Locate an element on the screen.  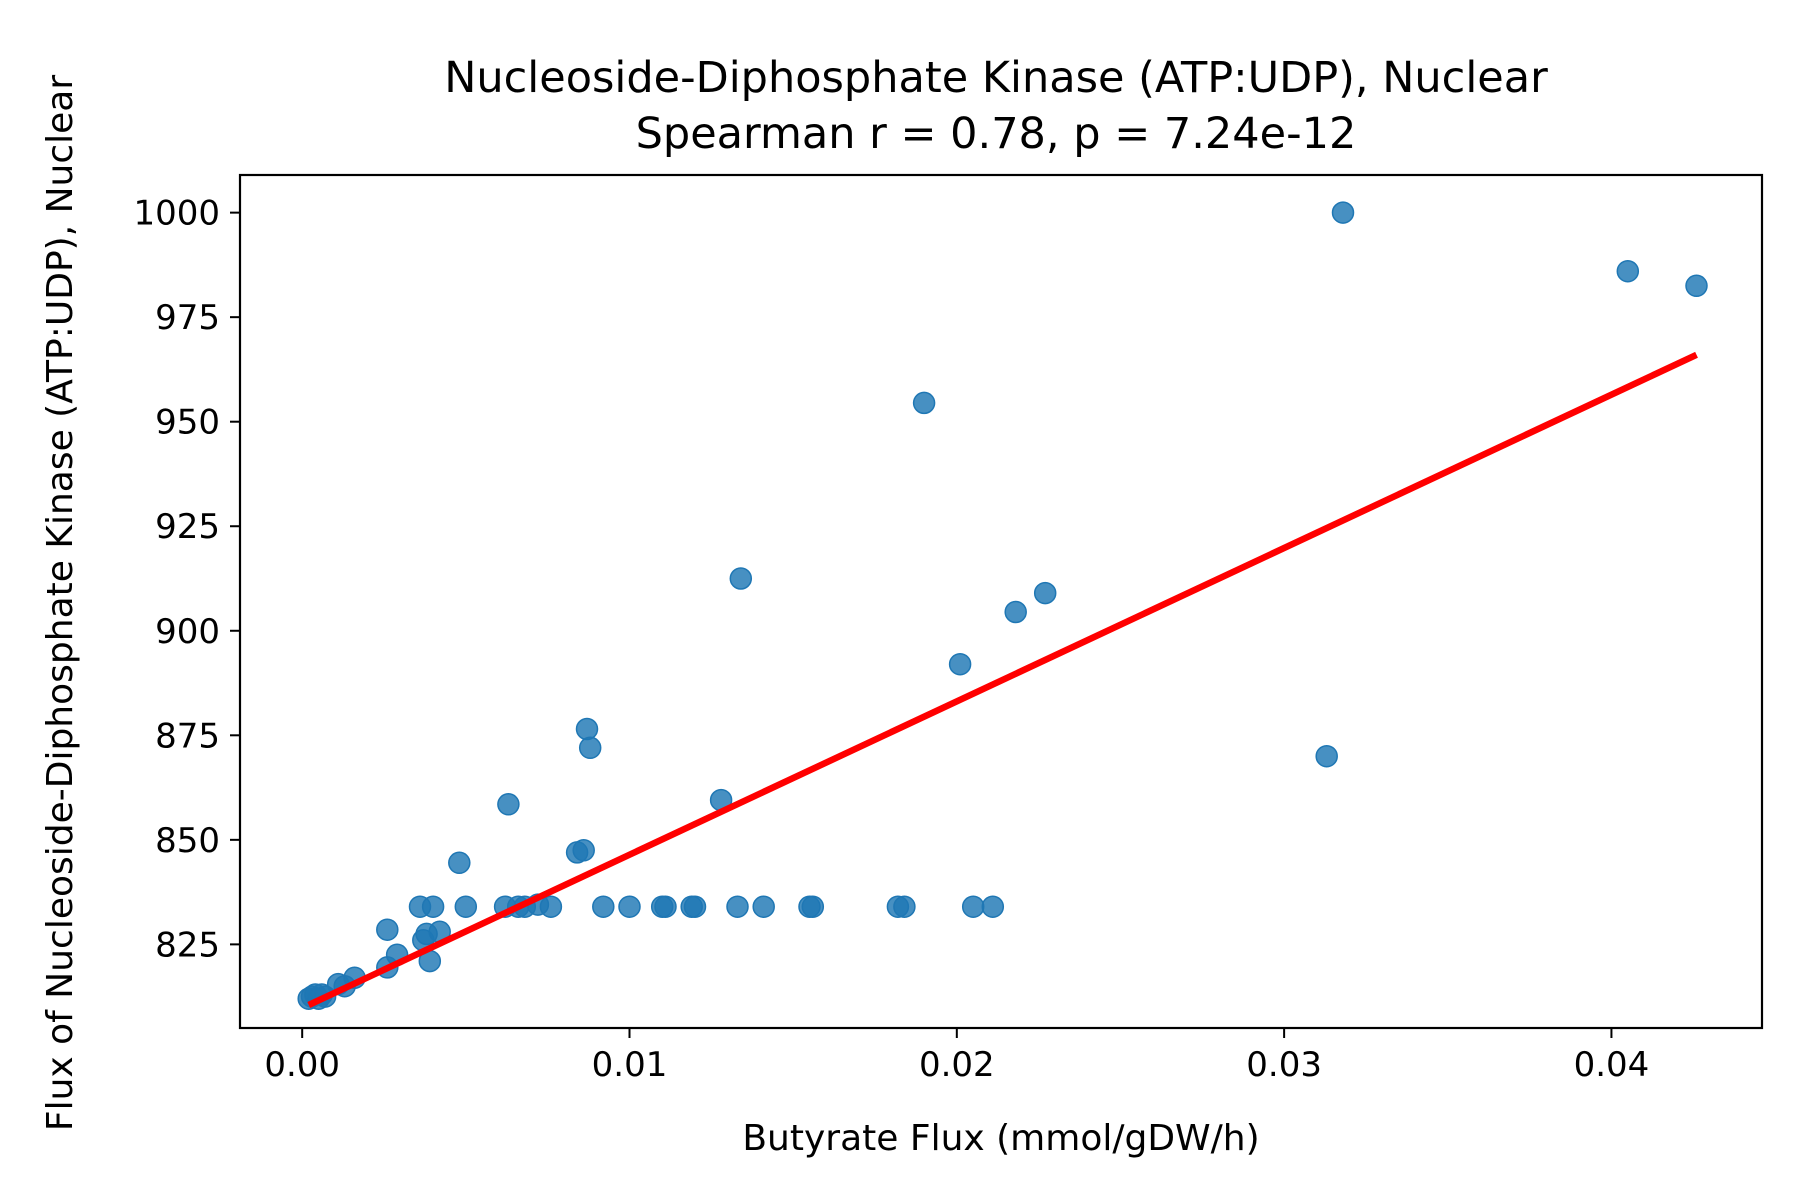
x-tick-label: 0.01 is located at coordinates (630, 1065).